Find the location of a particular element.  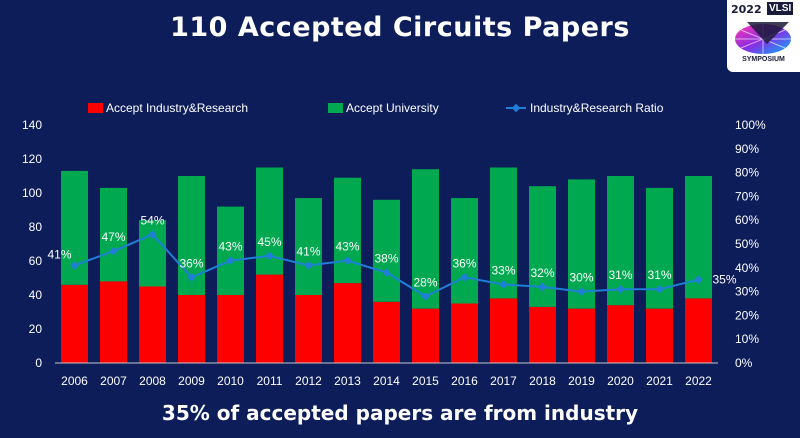

y2-tick-label: 10% is located at coordinates (747, 339).